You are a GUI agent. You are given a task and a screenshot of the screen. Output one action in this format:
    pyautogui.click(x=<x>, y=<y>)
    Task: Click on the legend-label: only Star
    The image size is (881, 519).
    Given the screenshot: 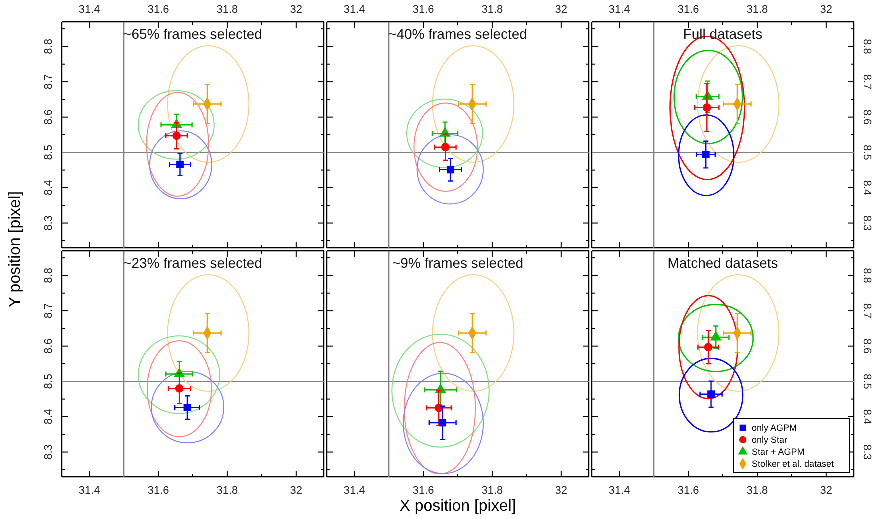 What is the action you would take?
    pyautogui.click(x=770, y=440)
    